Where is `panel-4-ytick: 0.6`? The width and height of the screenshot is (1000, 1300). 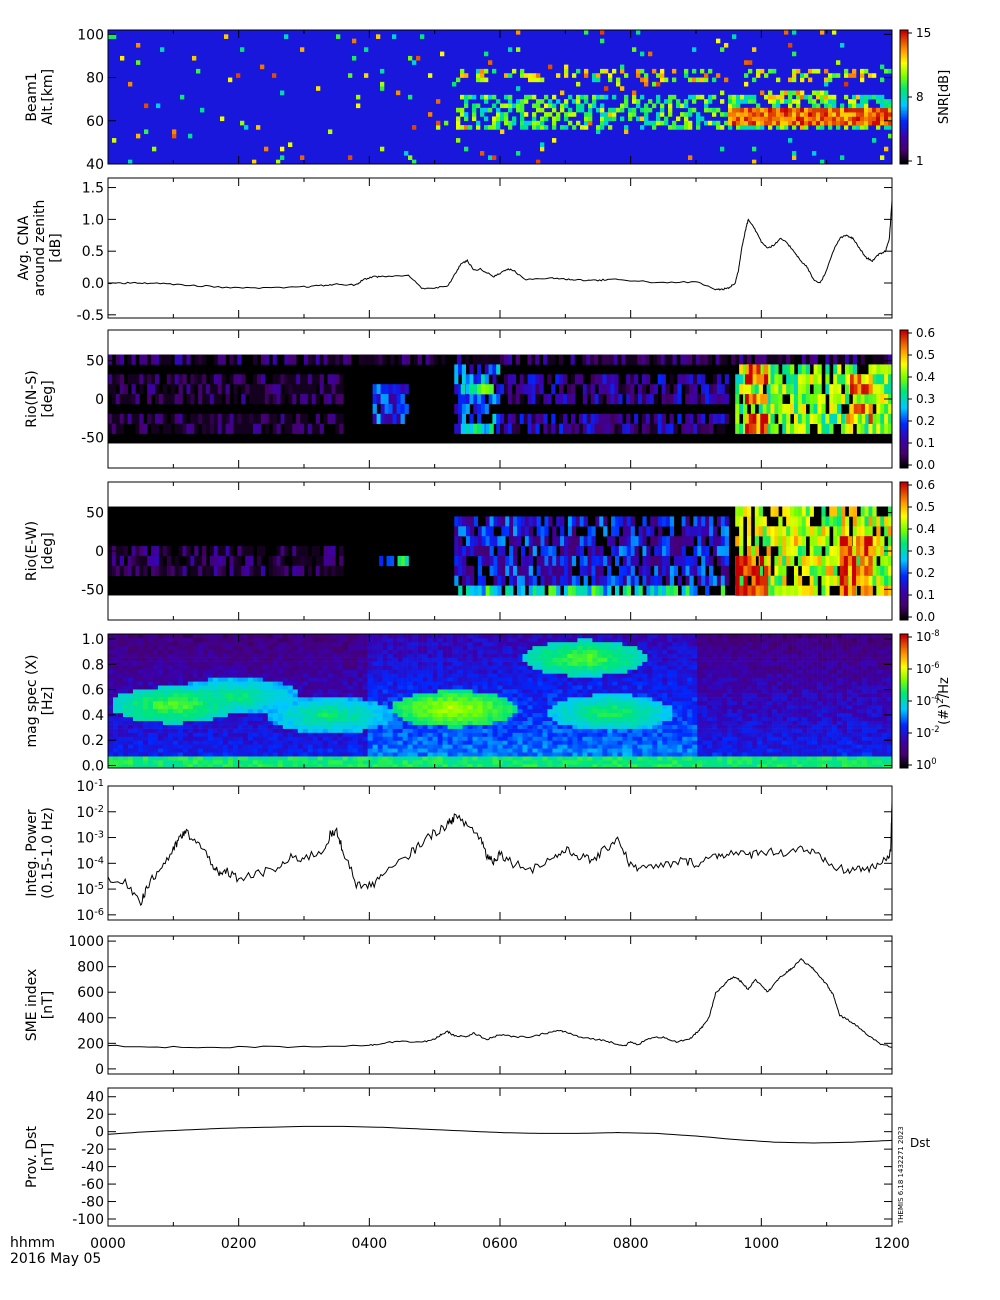
panel-4-ytick: 0.6 is located at coordinates (93, 691).